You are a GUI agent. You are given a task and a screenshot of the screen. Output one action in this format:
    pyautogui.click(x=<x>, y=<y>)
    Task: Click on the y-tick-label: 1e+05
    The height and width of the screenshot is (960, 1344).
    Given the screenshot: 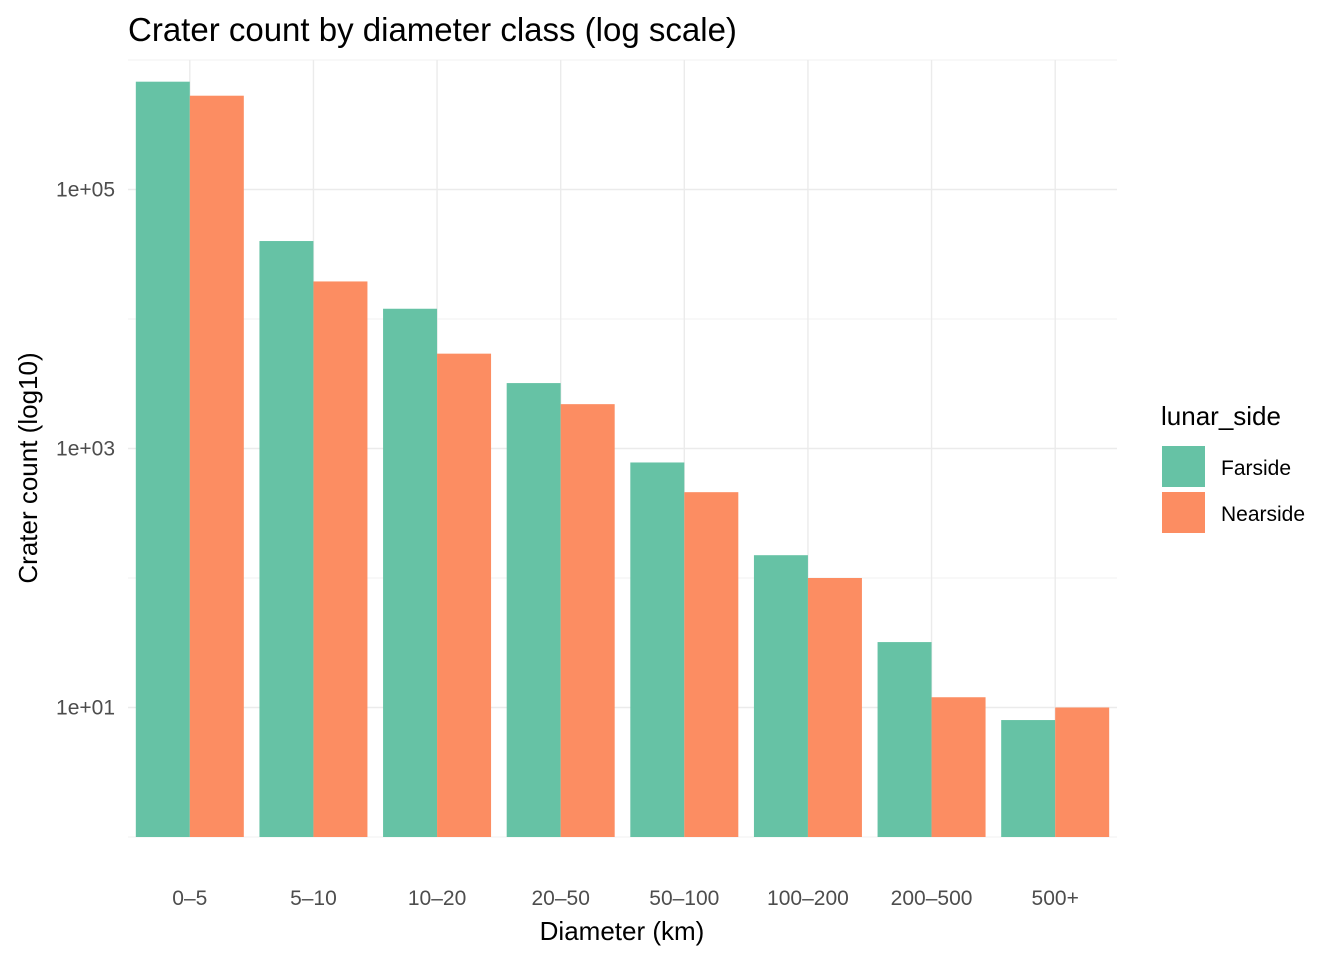 What is the action you would take?
    pyautogui.click(x=85, y=190)
    